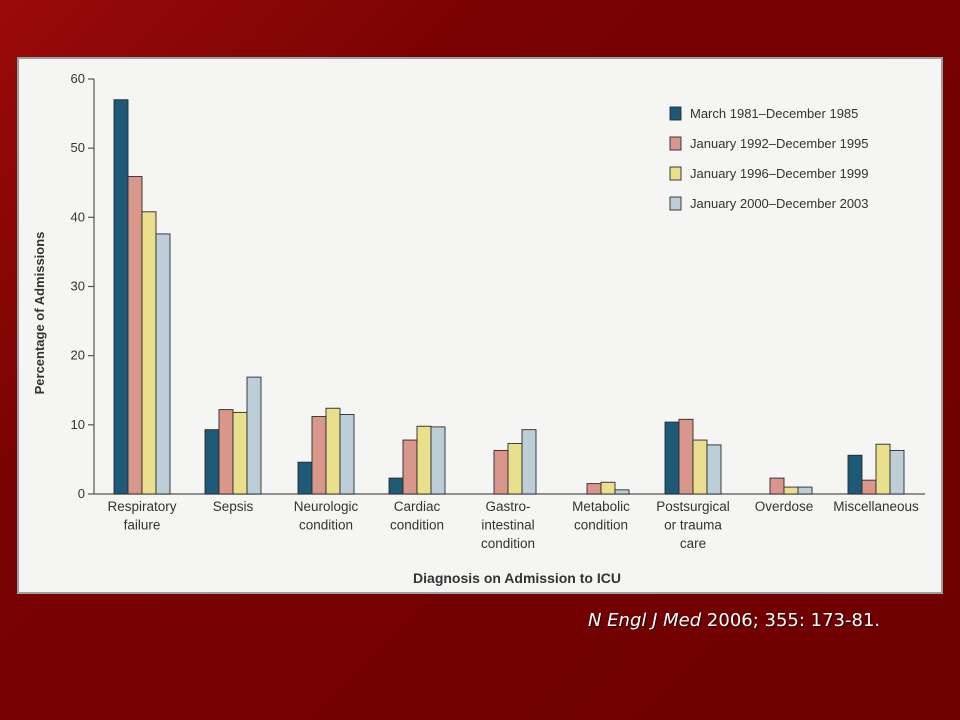 This screenshot has height=720, width=960. I want to click on citation-journal: N Engl J Med, so click(645, 620).